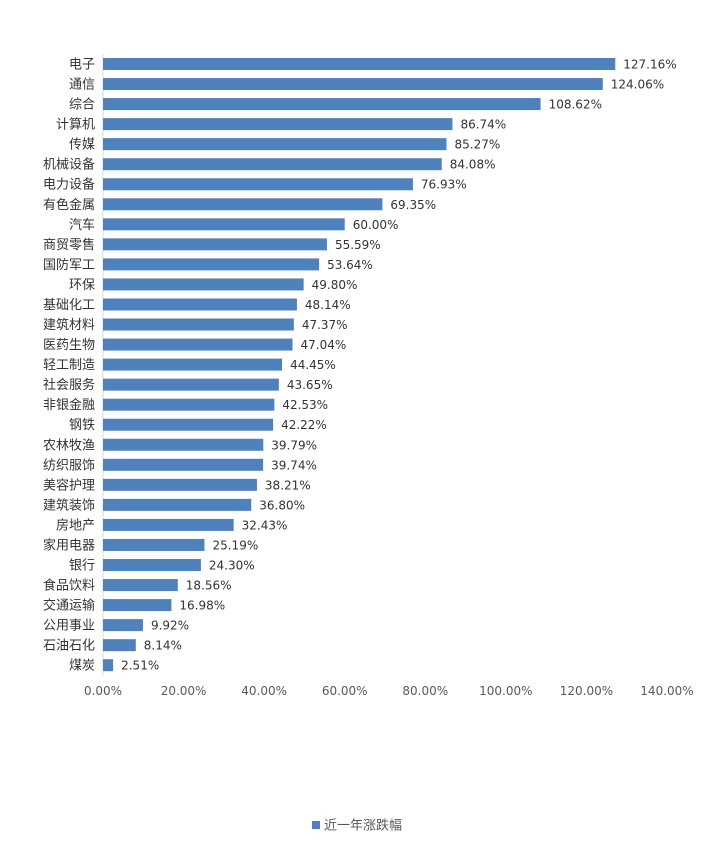  I want to click on data-label: 44.45%, so click(313, 365).